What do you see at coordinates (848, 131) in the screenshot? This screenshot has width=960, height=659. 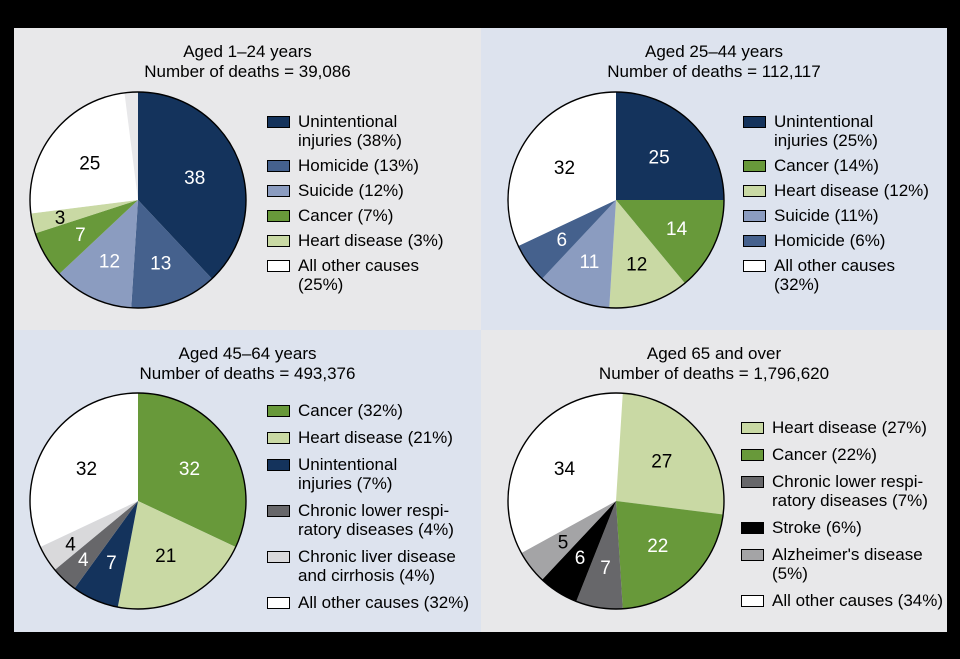 I see `legend-item-unintentional-injuries: Unintentional injuries (25%)` at bounding box center [848, 131].